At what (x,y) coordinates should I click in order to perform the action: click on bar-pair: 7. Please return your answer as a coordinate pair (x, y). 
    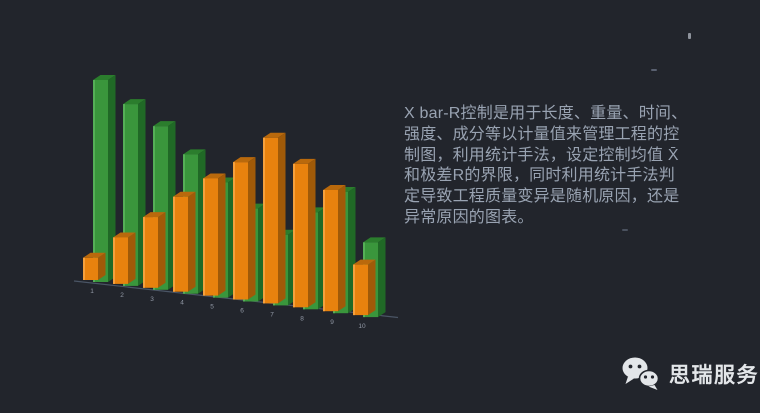
    Looking at the image, I should click on (279, 225).